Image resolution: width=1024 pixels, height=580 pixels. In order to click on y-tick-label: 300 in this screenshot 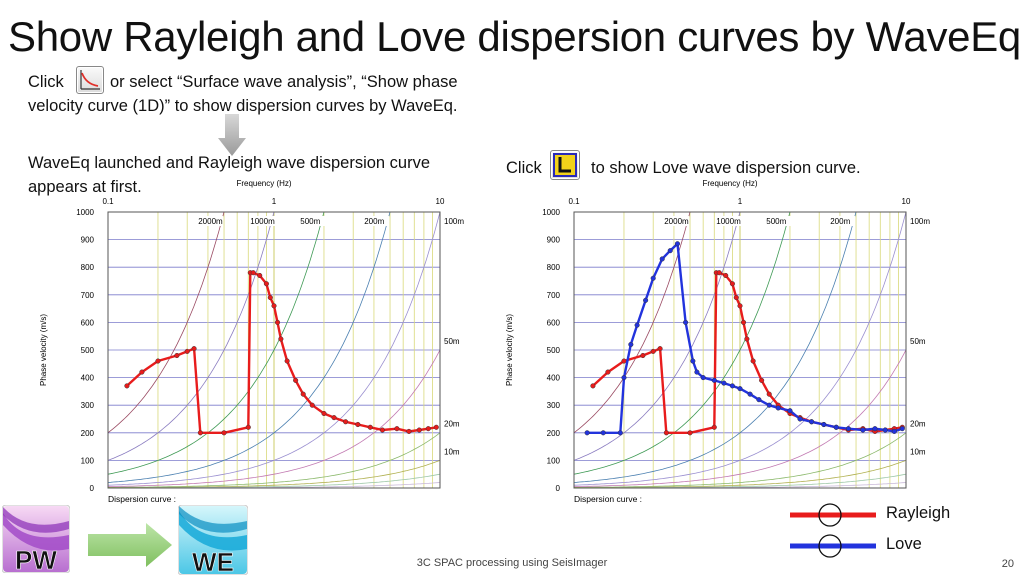, I will do `click(88, 405)`.